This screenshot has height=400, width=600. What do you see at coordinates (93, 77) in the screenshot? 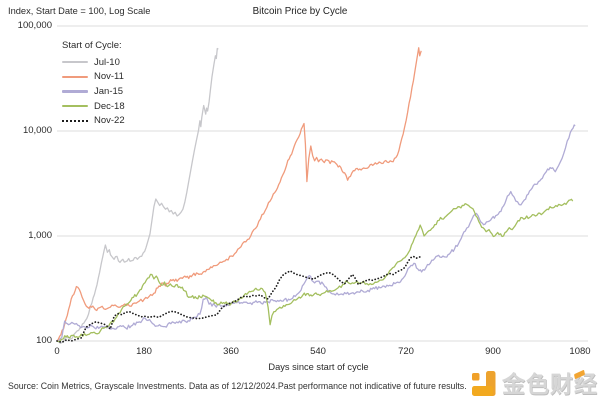
I see `legend-item-nov-11: Nov-11` at bounding box center [93, 77].